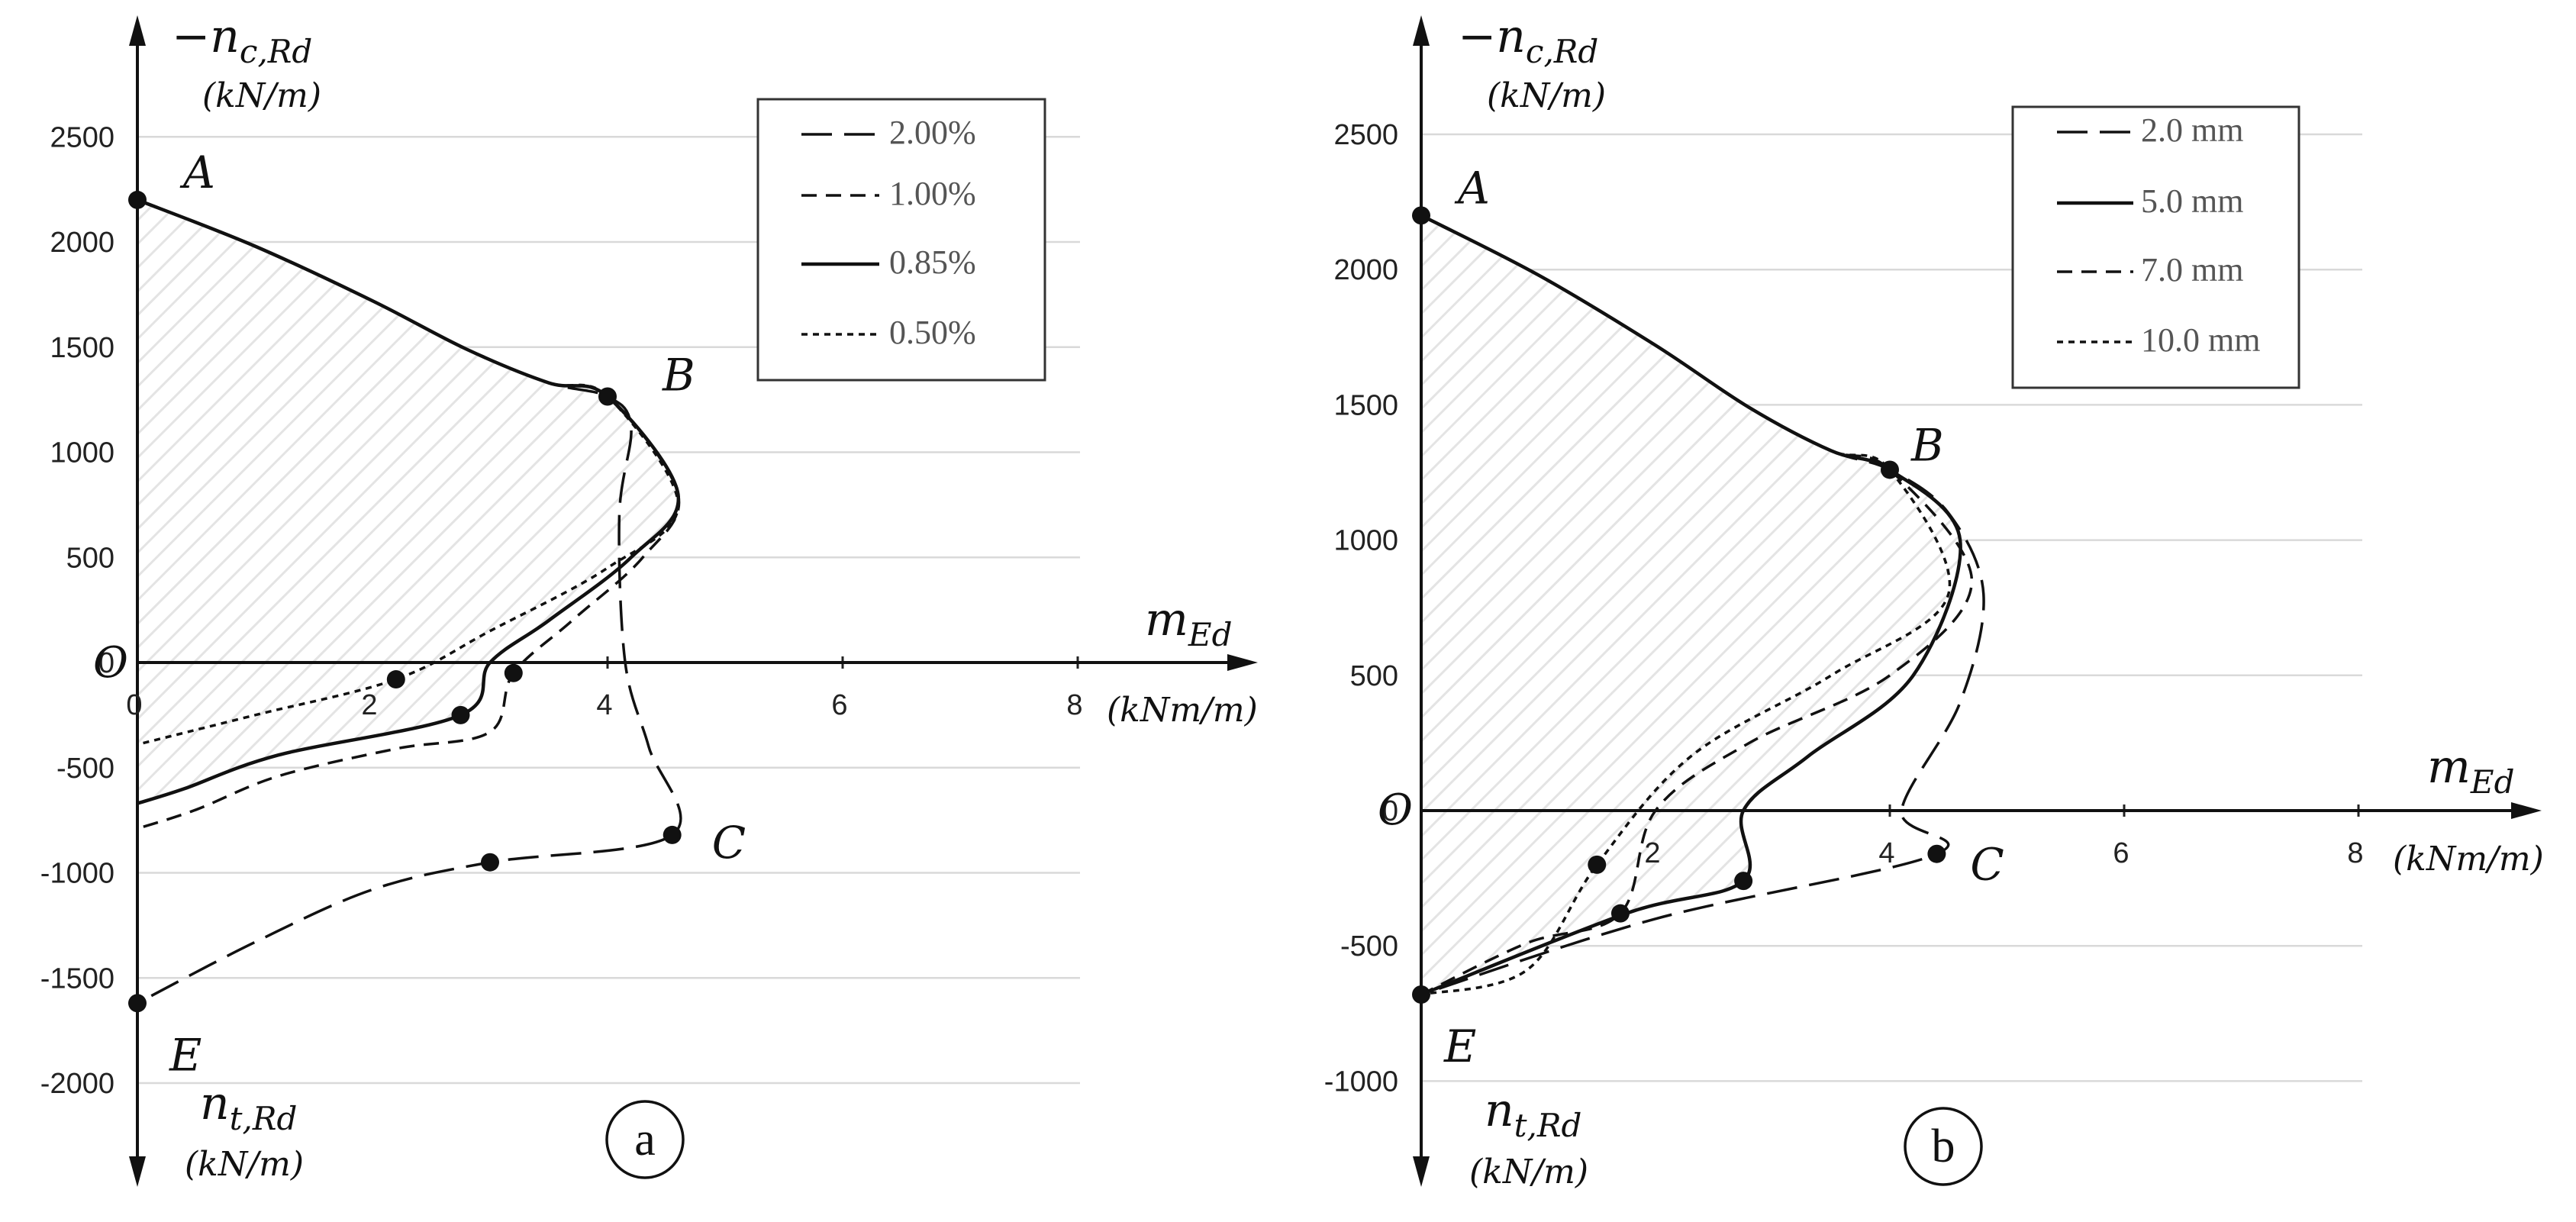 This screenshot has width=2576, height=1222. I want to click on panel-label: b, so click(1943, 1146).